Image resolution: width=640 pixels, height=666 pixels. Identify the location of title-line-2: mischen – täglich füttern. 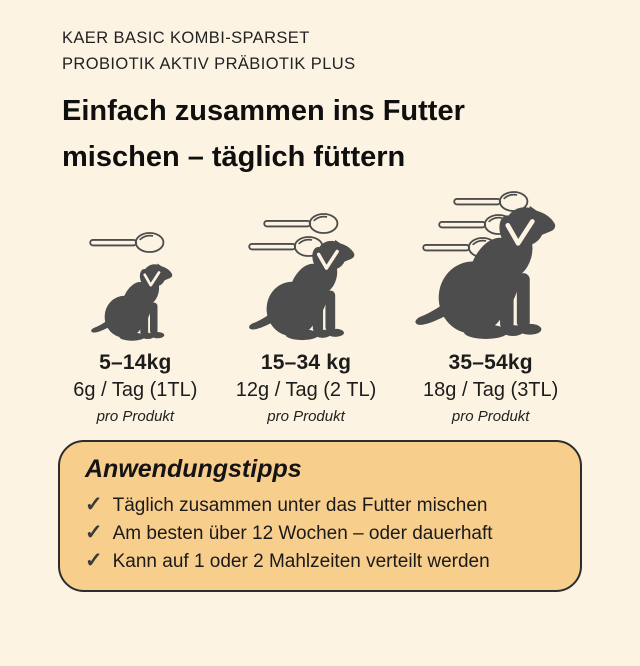
(234, 156).